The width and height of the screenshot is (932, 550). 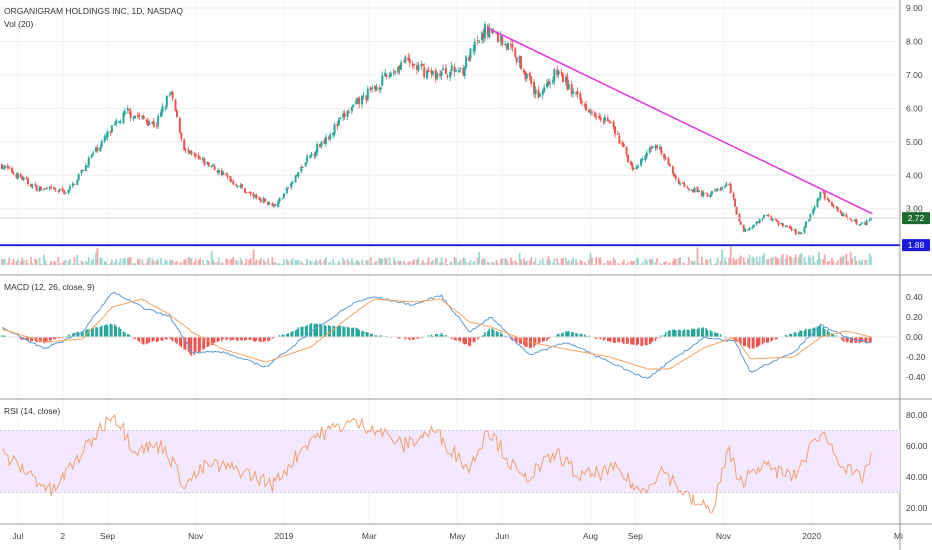 What do you see at coordinates (18, 24) in the screenshot?
I see `volume-label: Vol (20)` at bounding box center [18, 24].